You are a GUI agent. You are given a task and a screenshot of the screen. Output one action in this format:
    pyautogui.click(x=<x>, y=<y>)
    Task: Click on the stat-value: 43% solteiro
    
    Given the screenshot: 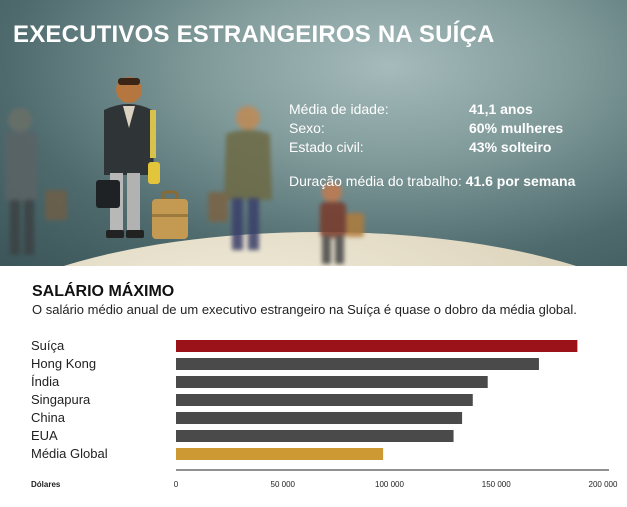 What is the action you would take?
    pyautogui.click(x=510, y=147)
    